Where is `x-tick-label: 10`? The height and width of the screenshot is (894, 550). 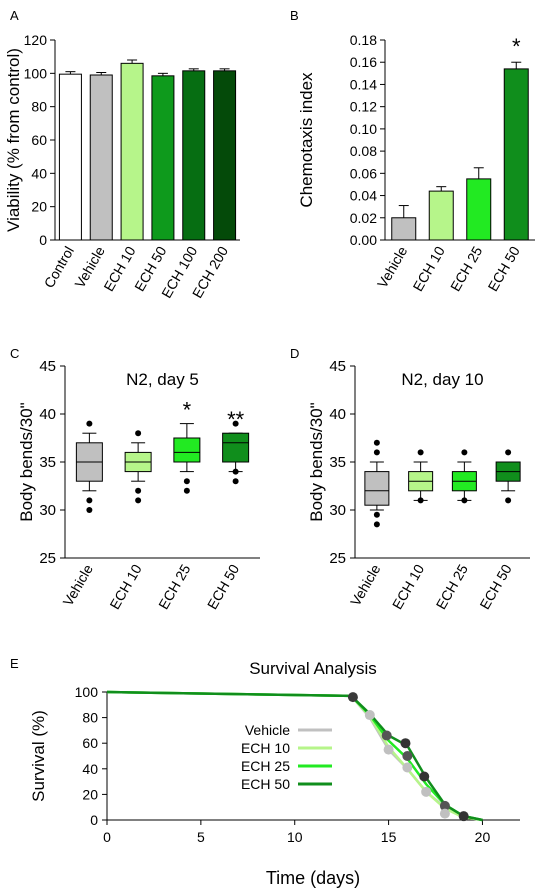 x-tick-label: 10 is located at coordinates (295, 837).